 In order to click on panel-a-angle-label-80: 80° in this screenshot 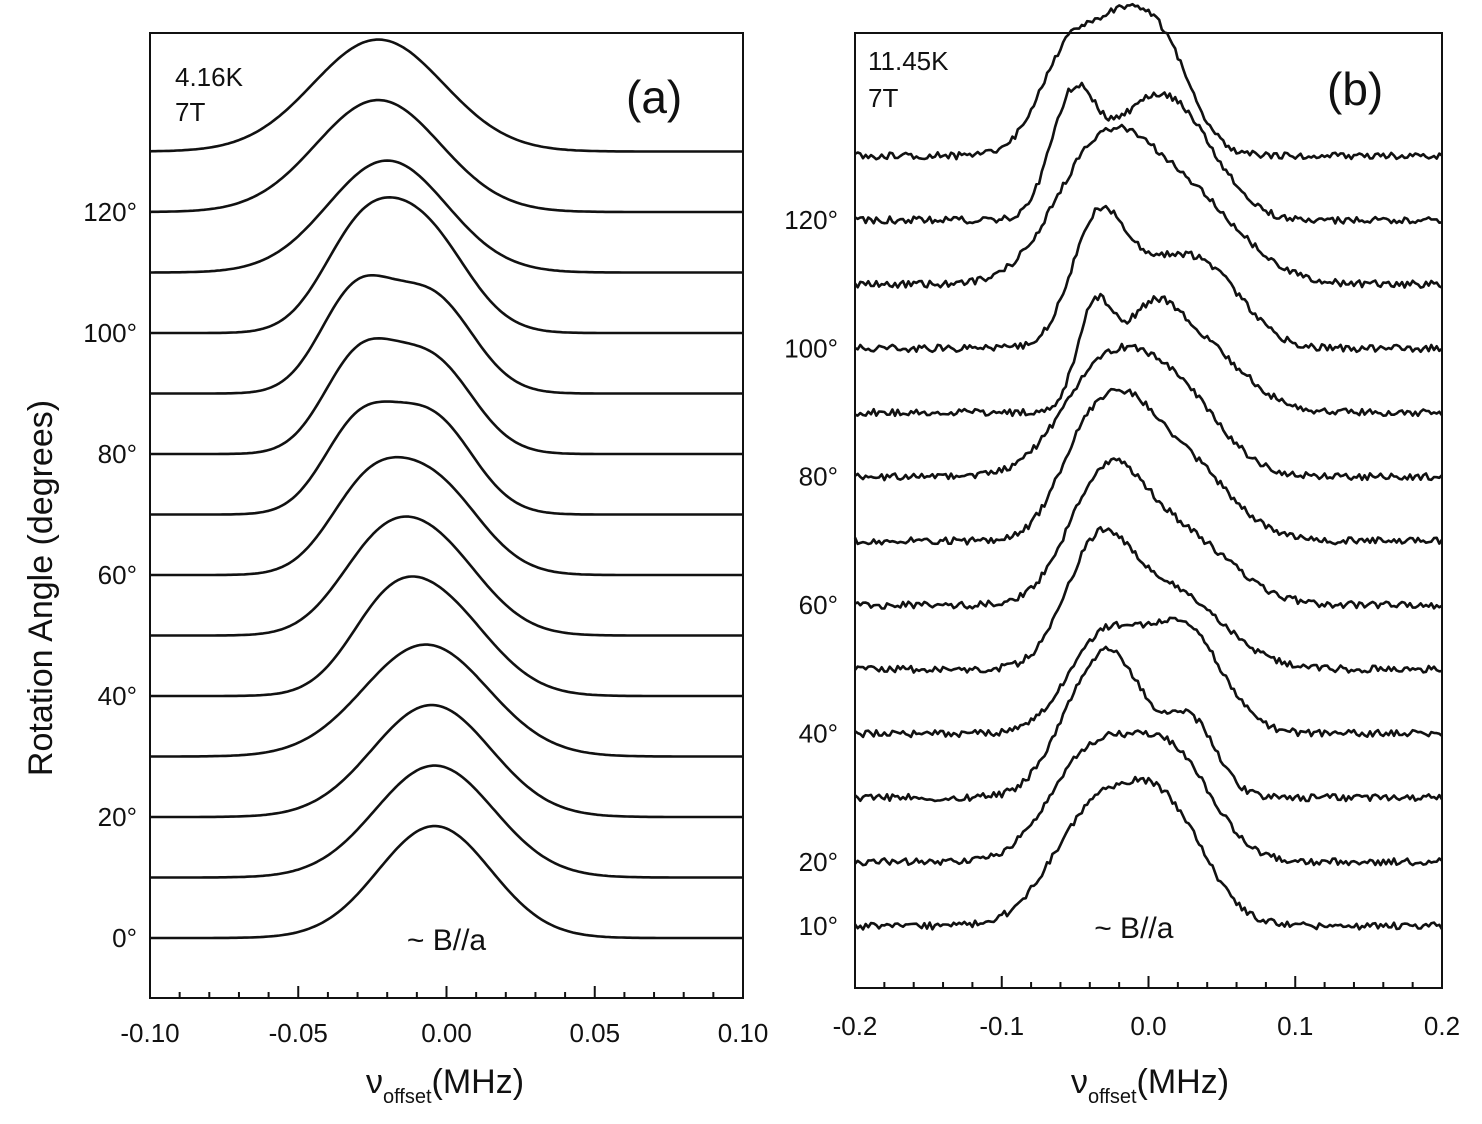, I will do `click(117, 454)`.